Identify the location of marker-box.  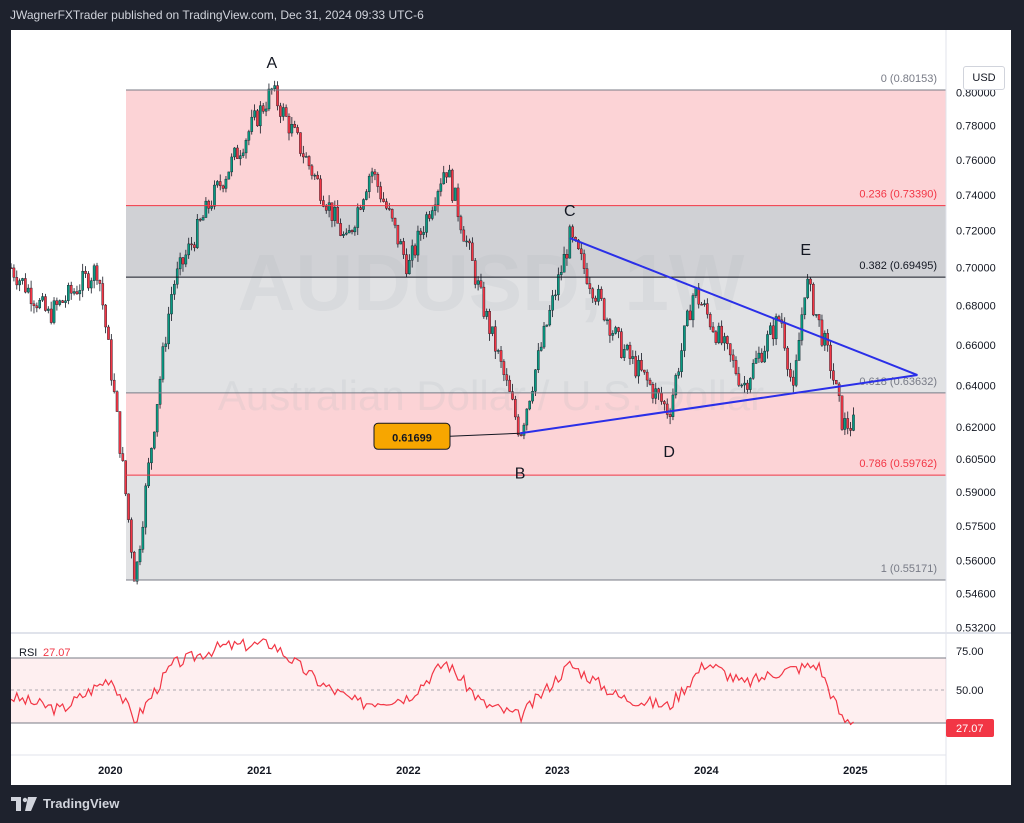
(412, 436).